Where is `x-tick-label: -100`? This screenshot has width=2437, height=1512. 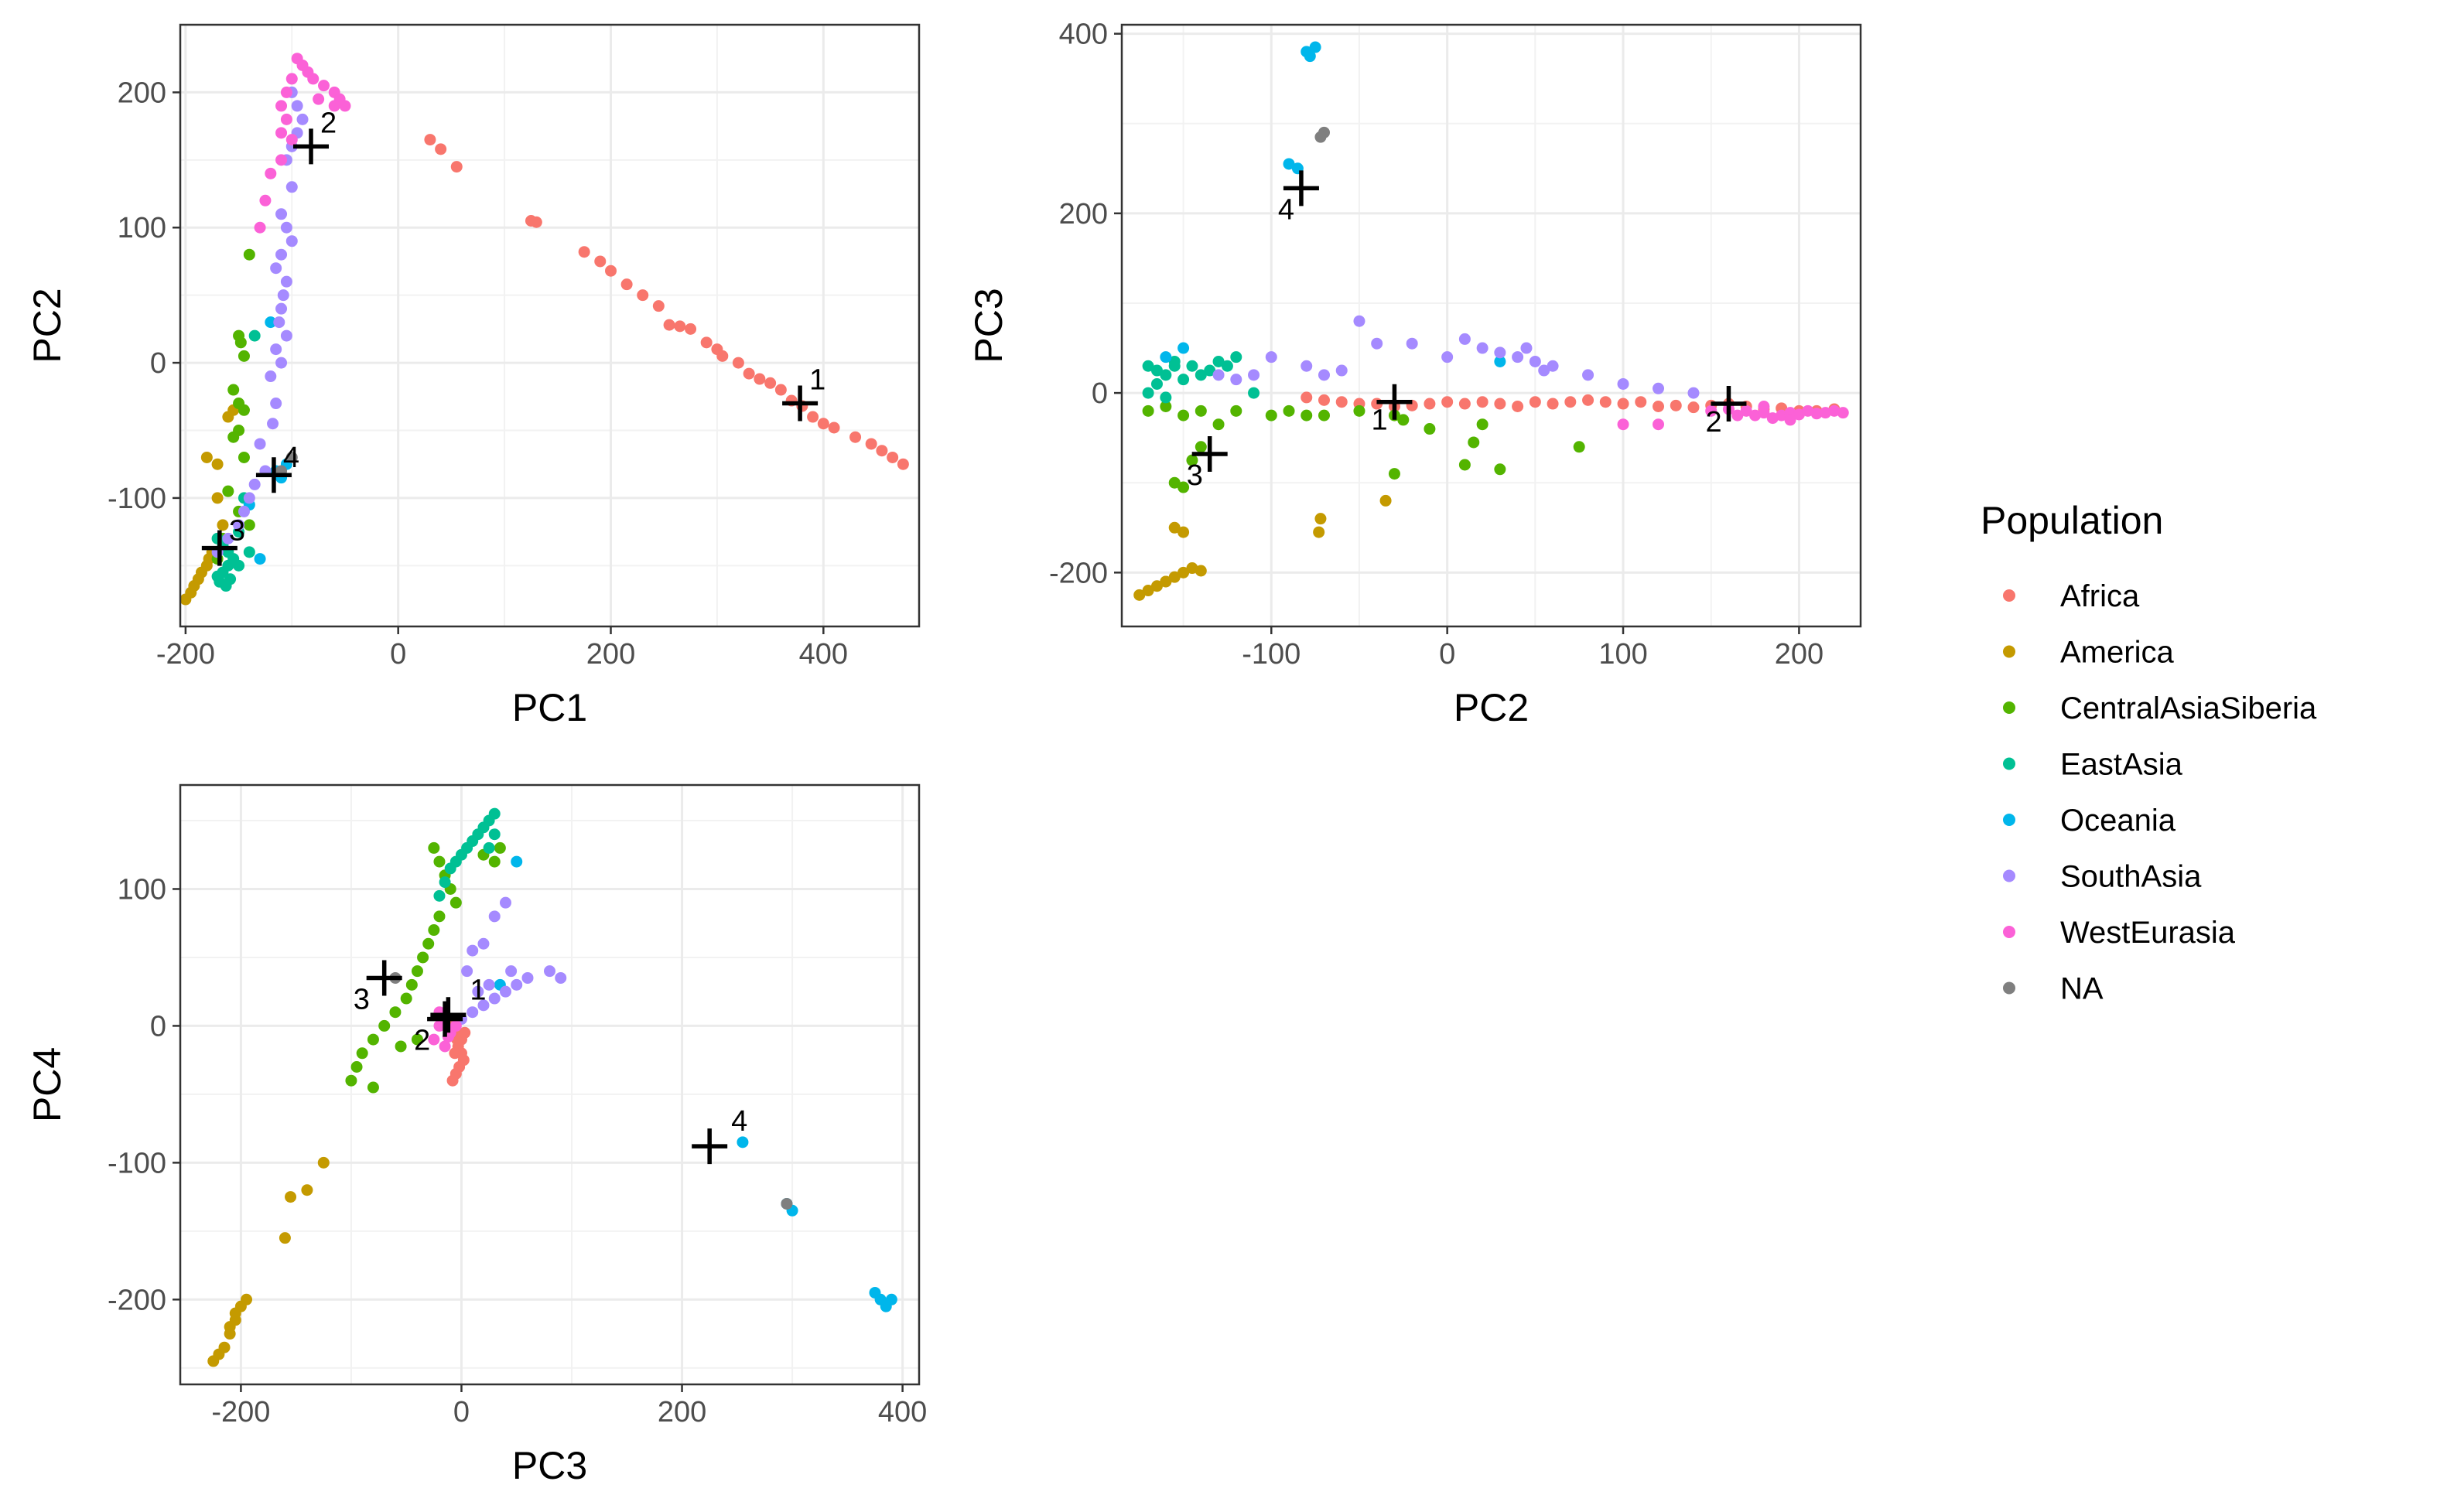
x-tick-label: -100 is located at coordinates (1271, 654).